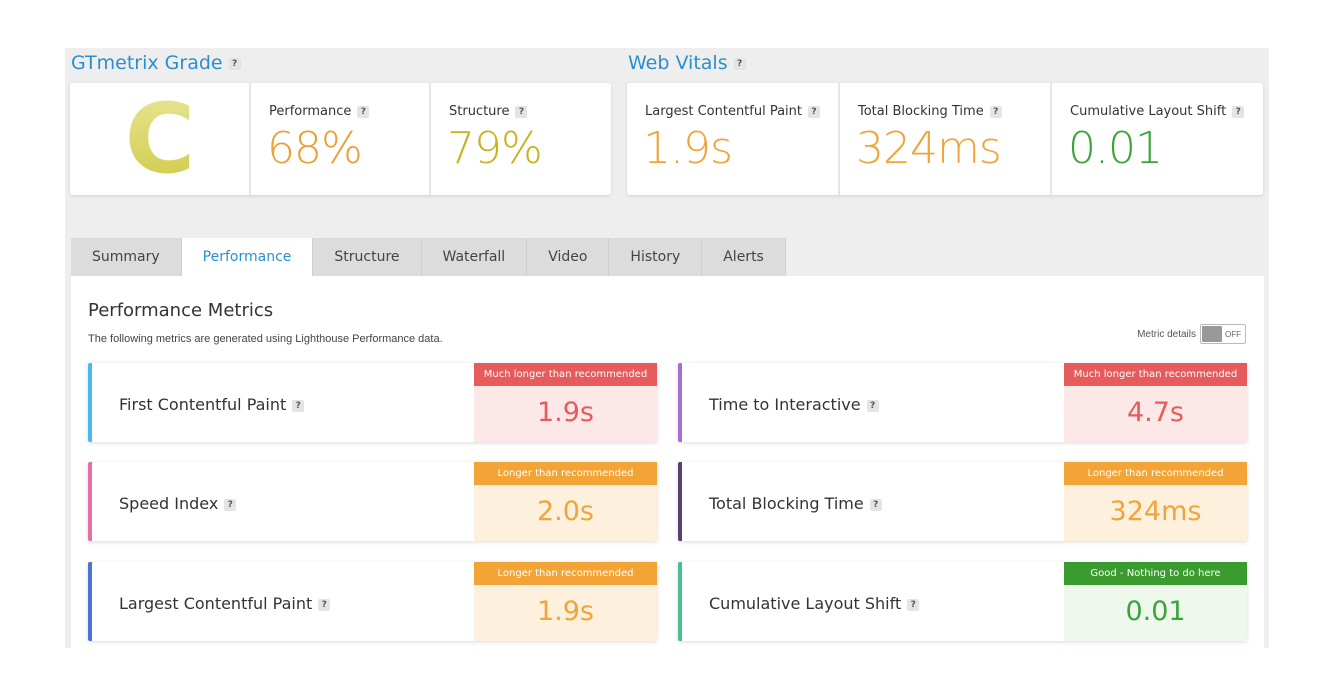 Image resolution: width=1334 pixels, height=700 pixels. I want to click on metric-name: Cumulative Layout Shift, so click(805, 603).